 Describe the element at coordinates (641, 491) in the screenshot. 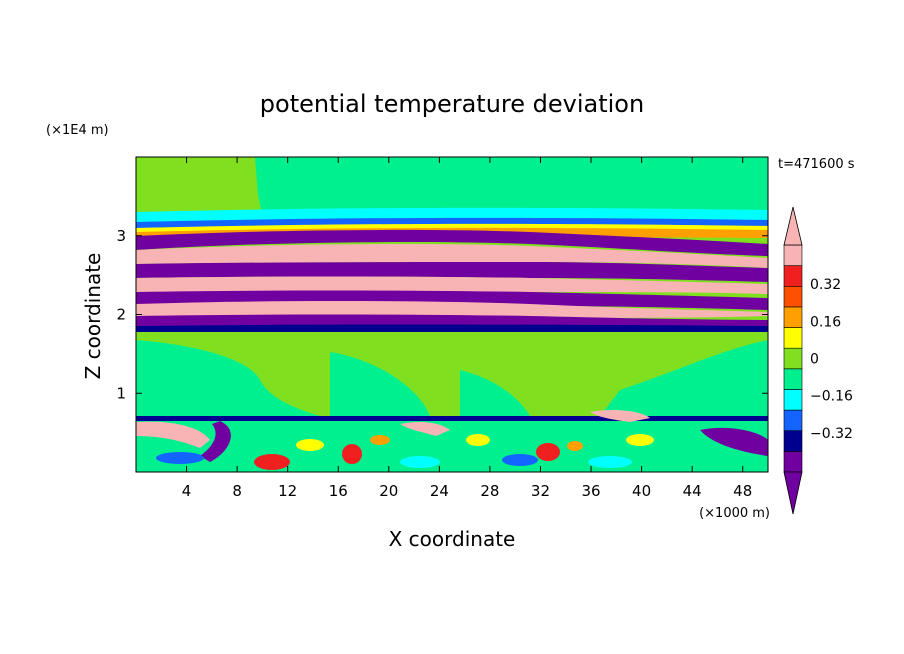

I see `x-tick-label: 40` at that location.